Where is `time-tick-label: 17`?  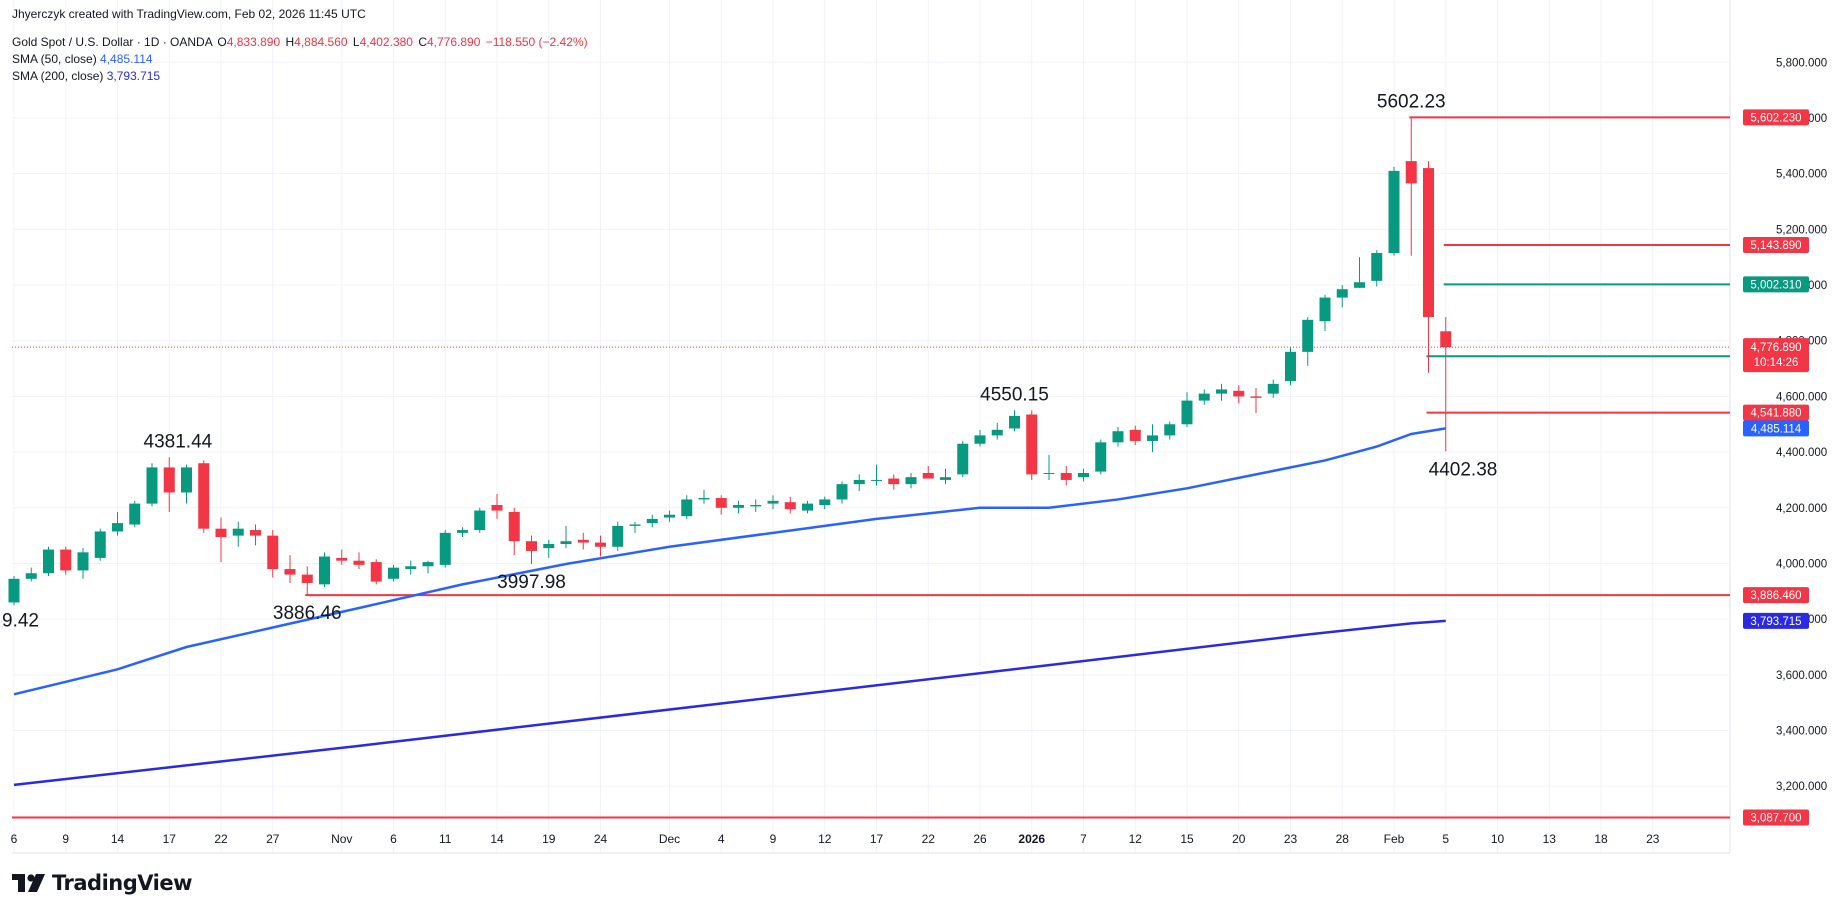
time-tick-label: 17 is located at coordinates (170, 839).